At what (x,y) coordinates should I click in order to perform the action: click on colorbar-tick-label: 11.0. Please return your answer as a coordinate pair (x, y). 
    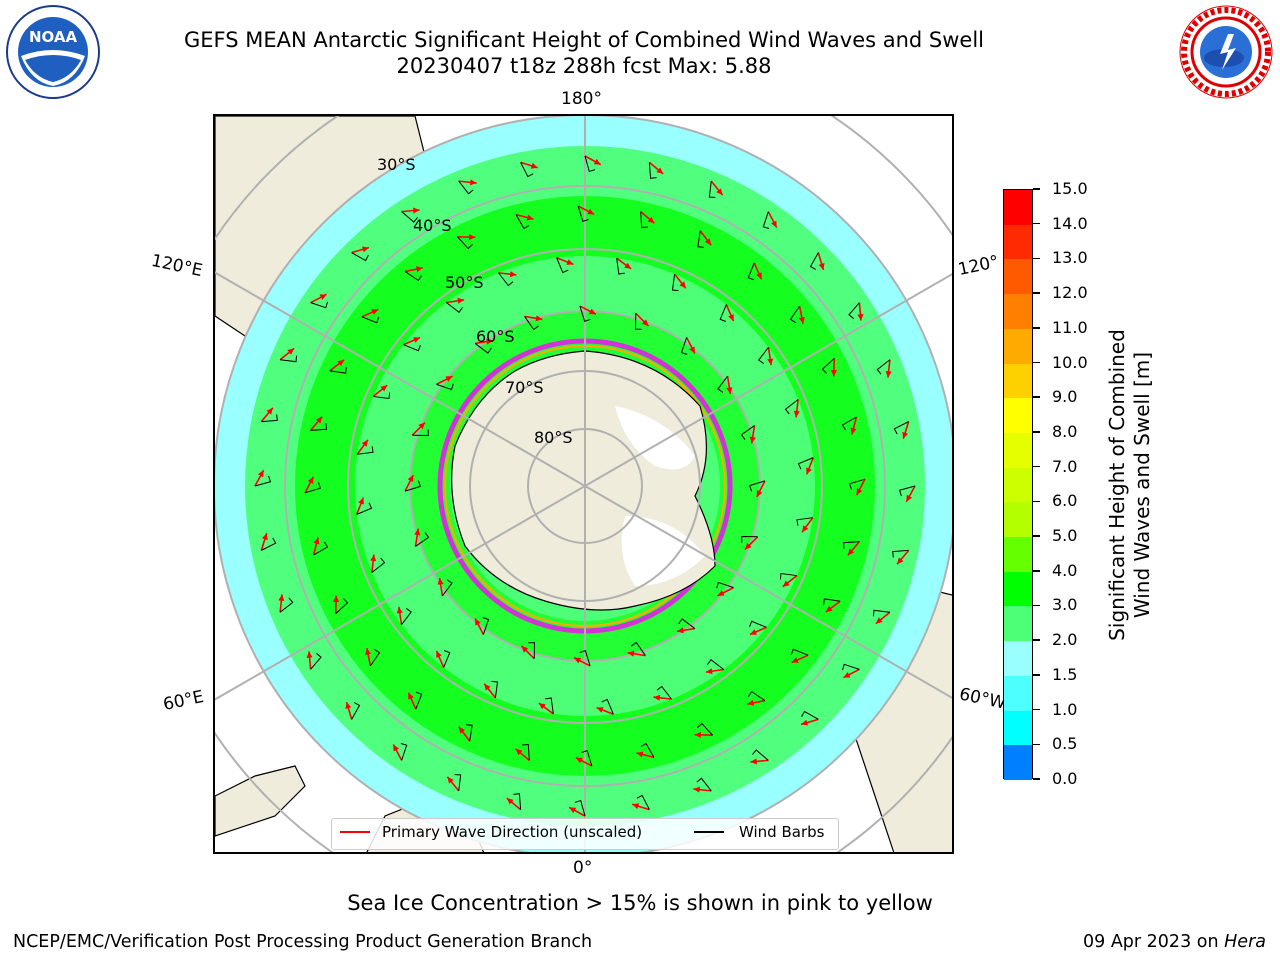
    Looking at the image, I should click on (1070, 327).